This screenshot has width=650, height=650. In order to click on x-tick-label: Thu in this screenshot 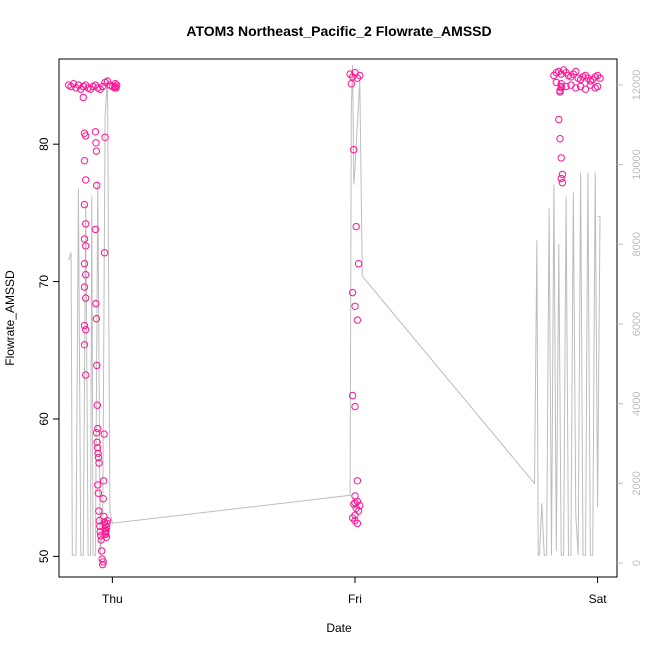, I will do `click(112, 599)`.